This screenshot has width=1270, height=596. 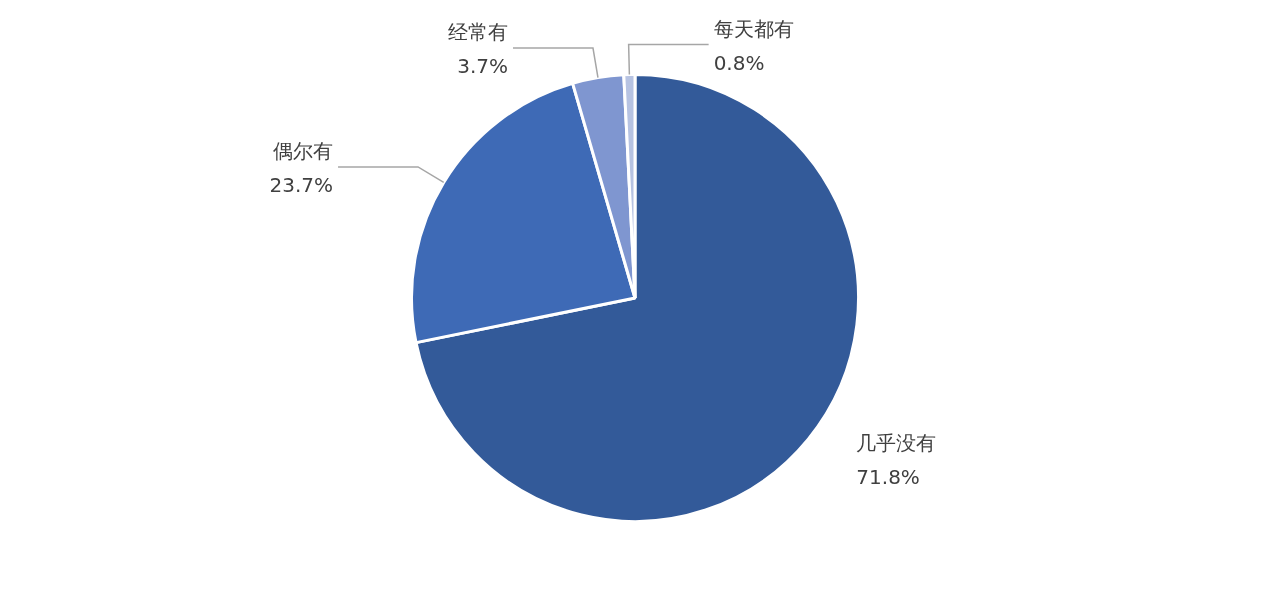 What do you see at coordinates (753, 28) in the screenshot?
I see `slice-label: 每天都有` at bounding box center [753, 28].